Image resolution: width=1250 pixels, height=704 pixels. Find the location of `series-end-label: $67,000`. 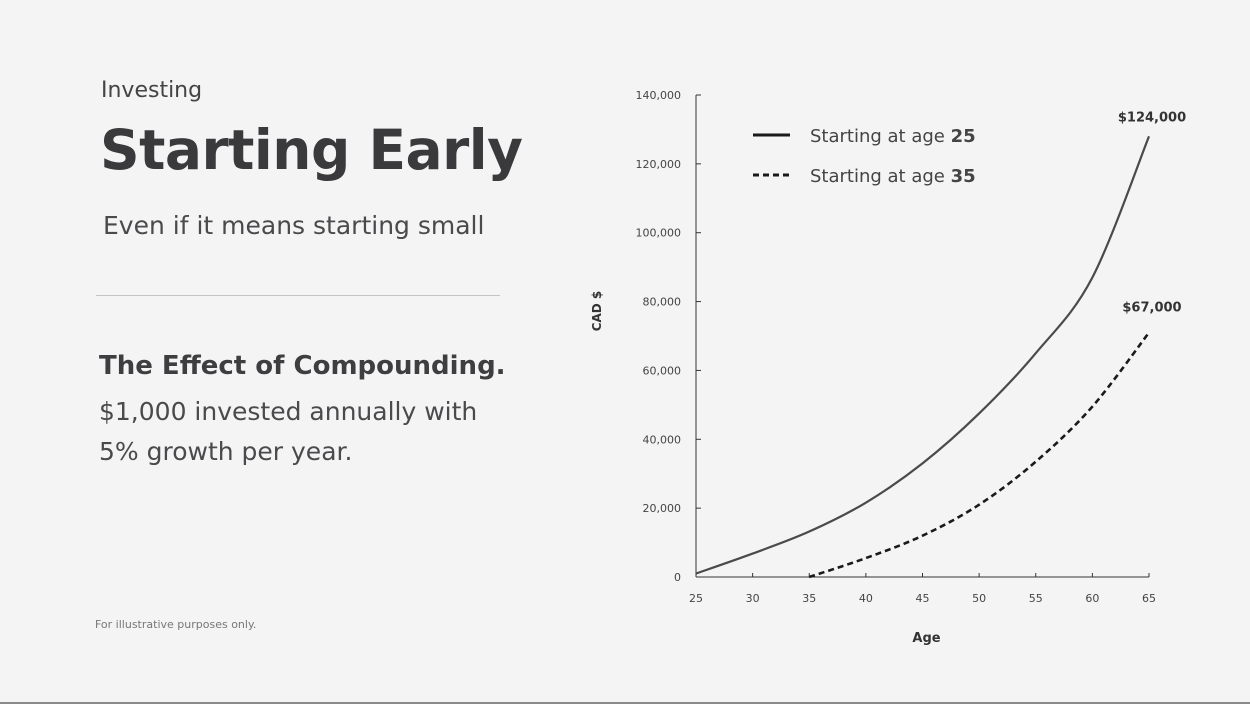

series-end-label: $67,000 is located at coordinates (1151, 308).